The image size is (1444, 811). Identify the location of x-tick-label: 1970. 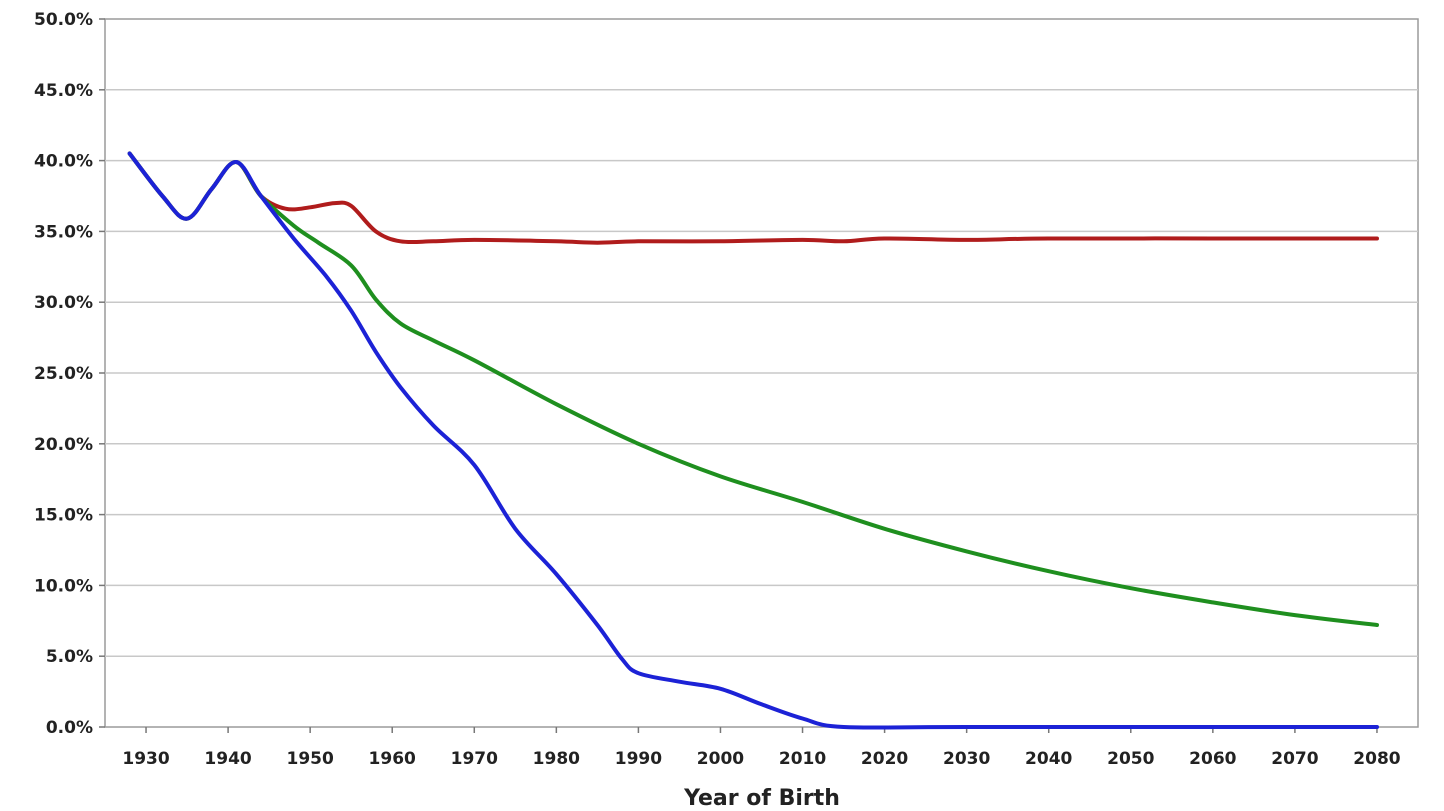
(474, 759).